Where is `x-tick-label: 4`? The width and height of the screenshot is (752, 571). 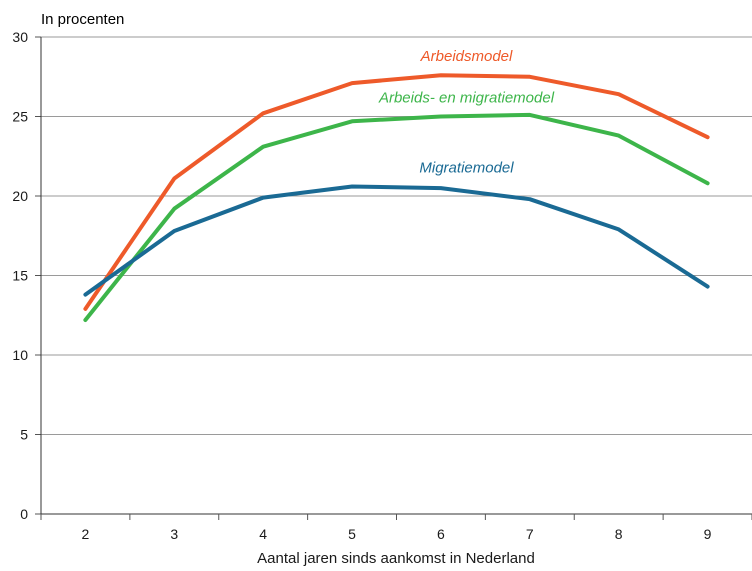 x-tick-label: 4 is located at coordinates (263, 534).